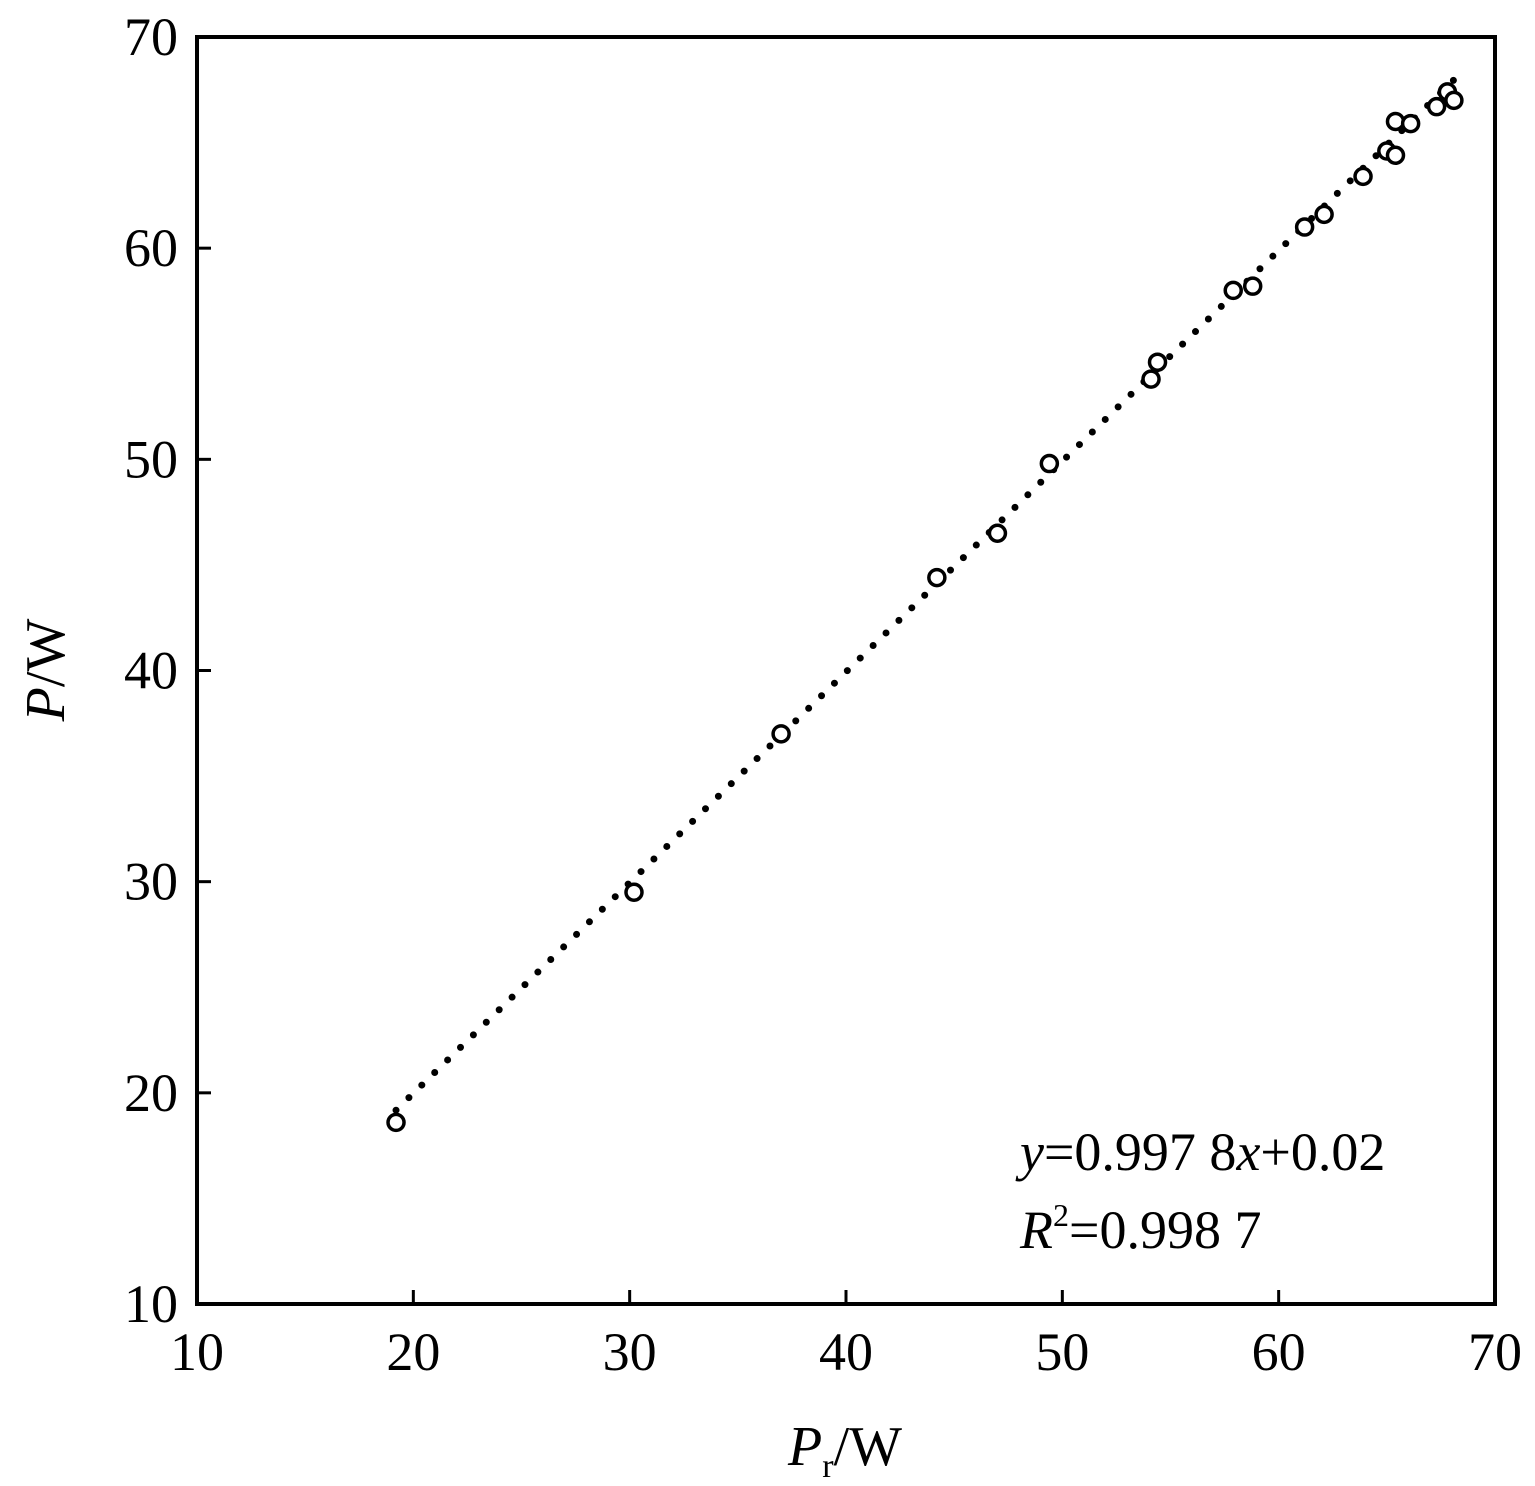 The image size is (1535, 1486). What do you see at coordinates (1279, 1352) in the screenshot?
I see `x-tick-label: 60` at bounding box center [1279, 1352].